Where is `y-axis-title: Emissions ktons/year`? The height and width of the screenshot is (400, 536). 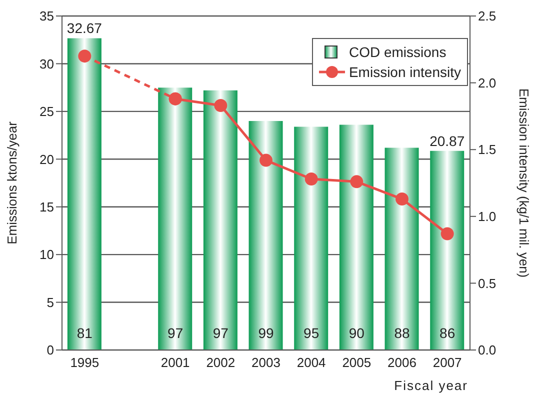 y-axis-title: Emissions ktons/year is located at coordinates (12, 182).